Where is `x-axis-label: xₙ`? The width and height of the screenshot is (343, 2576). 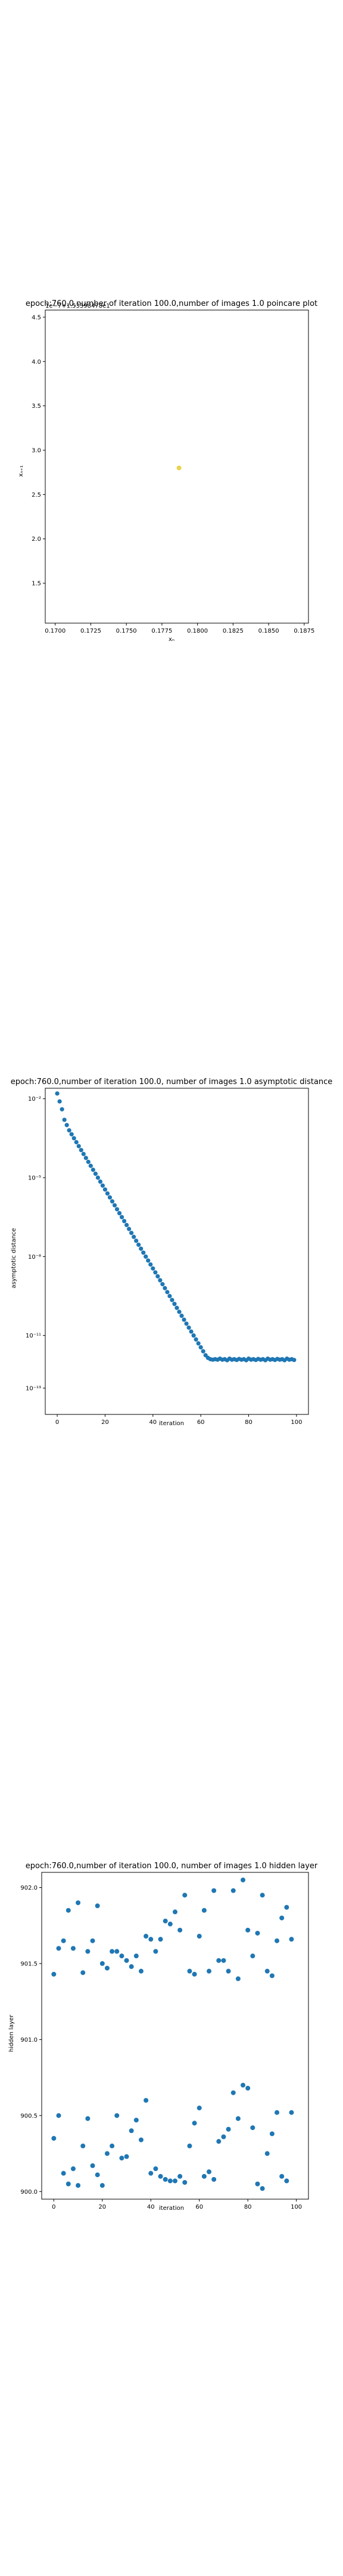 x-axis-label: xₙ is located at coordinates (171, 639).